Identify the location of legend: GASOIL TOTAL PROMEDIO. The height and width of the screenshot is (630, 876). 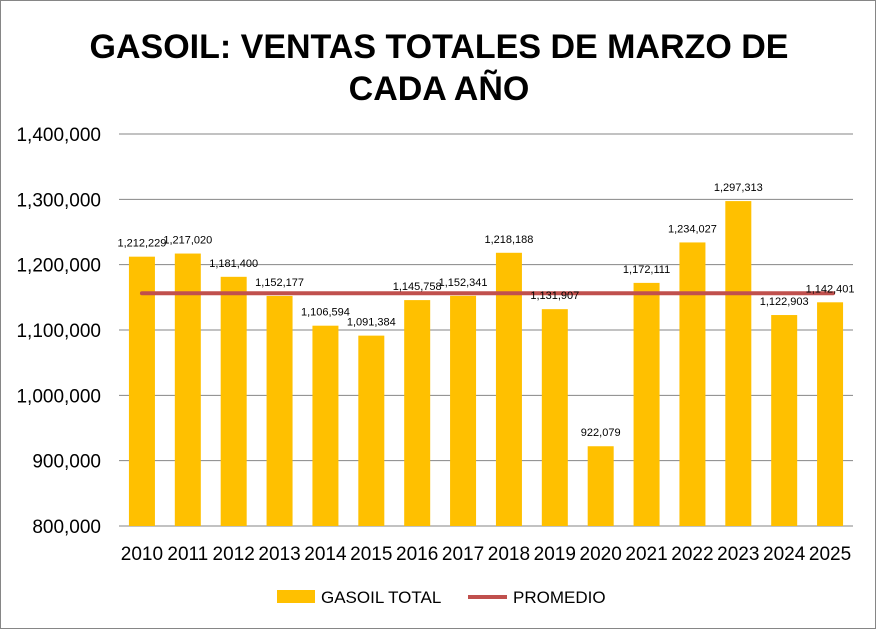
(441, 597).